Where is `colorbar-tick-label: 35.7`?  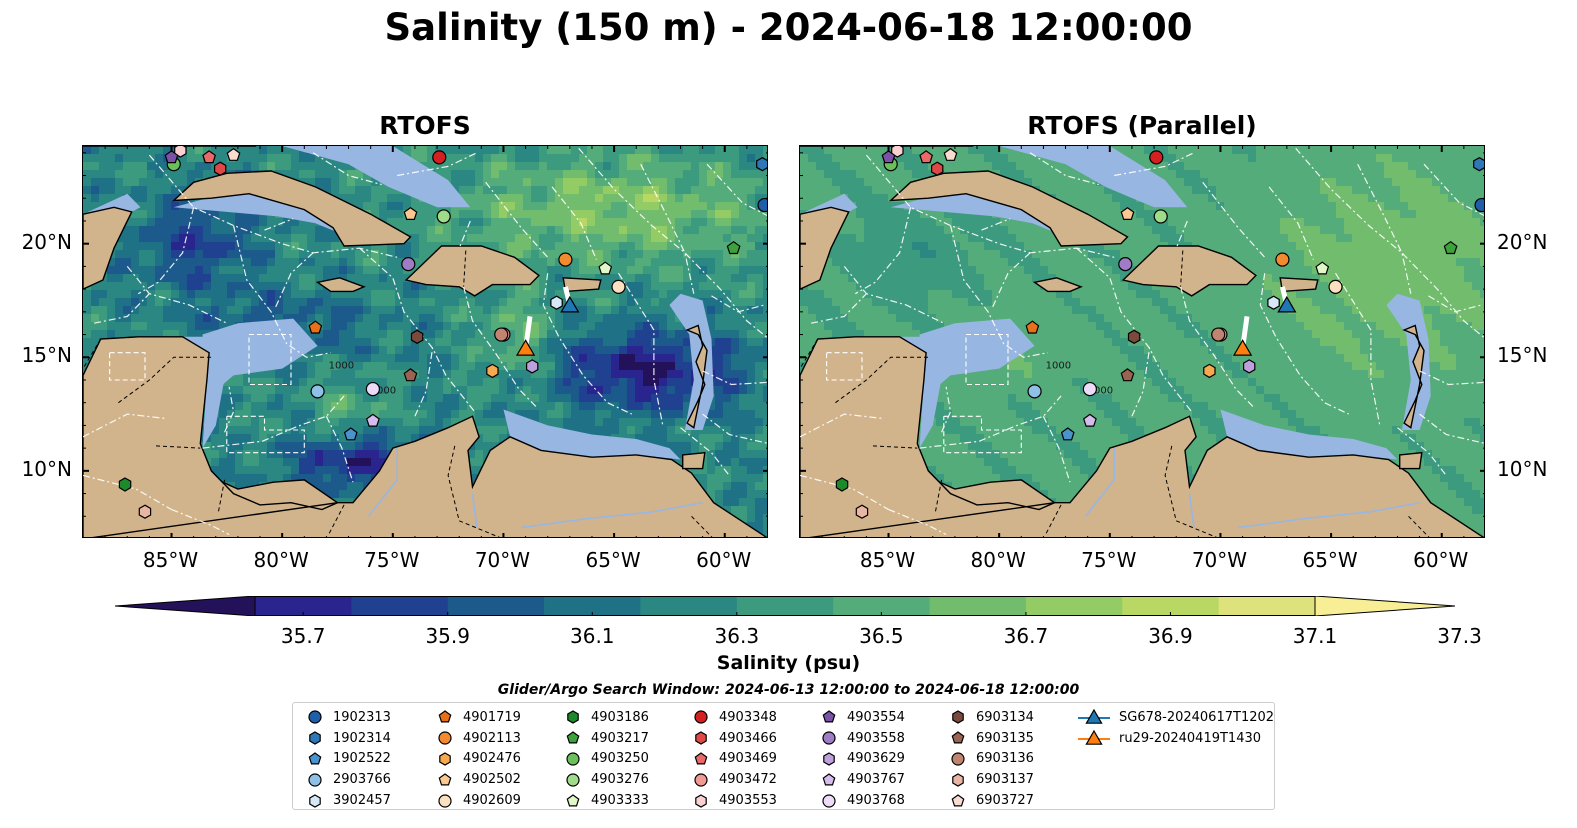 colorbar-tick-label: 35.7 is located at coordinates (303, 636).